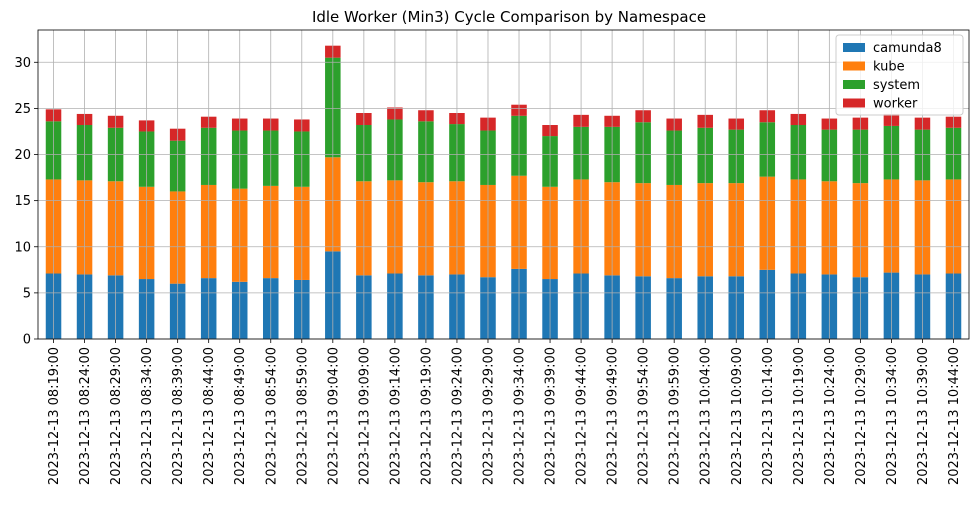  Describe the element at coordinates (954, 416) in the screenshot. I see `x-tick-label: 2023-12-13 10:44:00` at that location.